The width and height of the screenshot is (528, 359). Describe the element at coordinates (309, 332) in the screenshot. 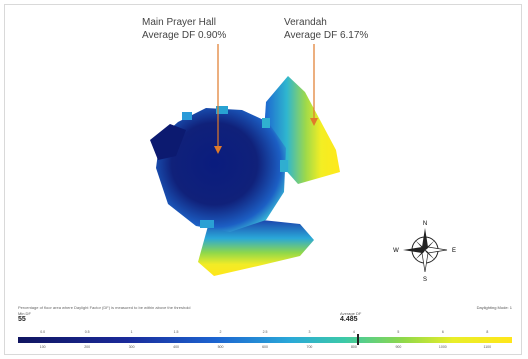

I see `scale-tick-top-6: 3` at that location.